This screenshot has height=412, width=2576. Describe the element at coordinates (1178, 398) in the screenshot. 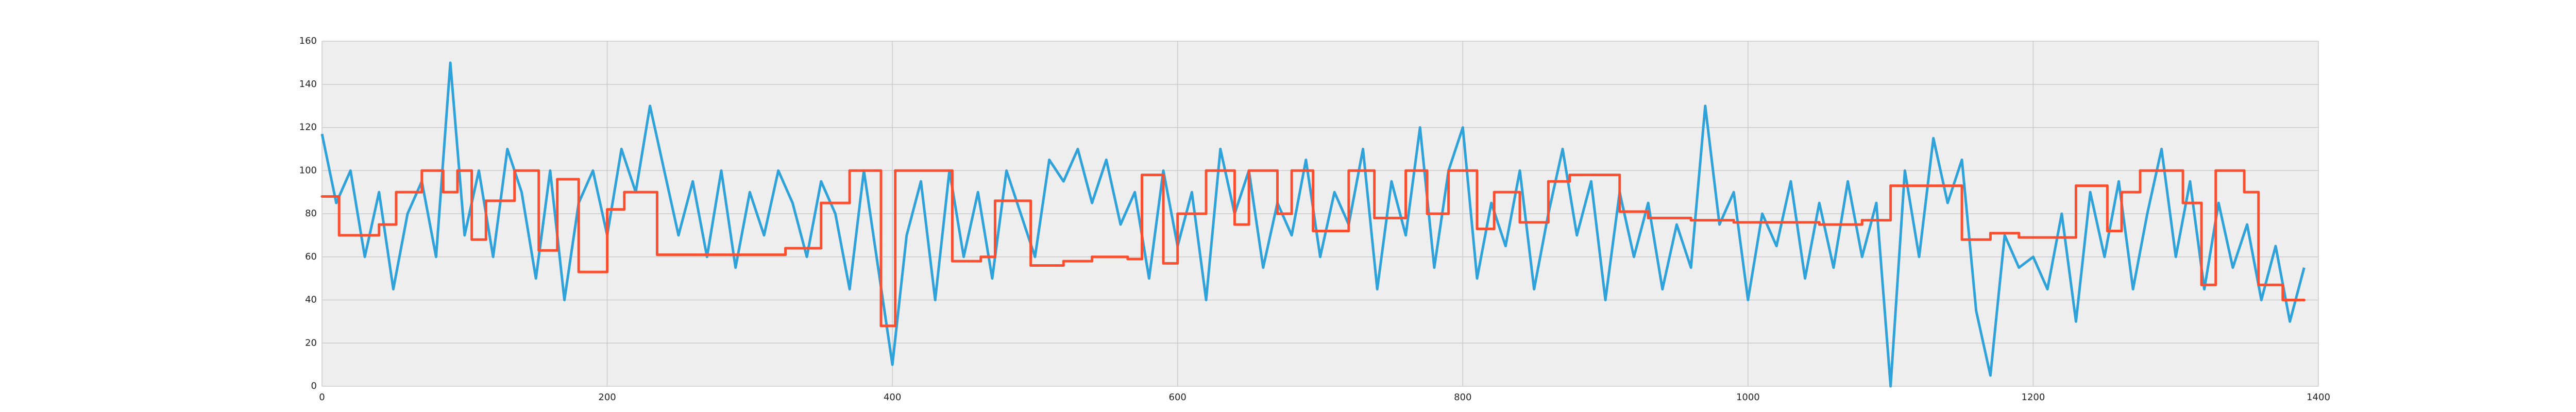

I see `x-tick-label: 600` at that location.